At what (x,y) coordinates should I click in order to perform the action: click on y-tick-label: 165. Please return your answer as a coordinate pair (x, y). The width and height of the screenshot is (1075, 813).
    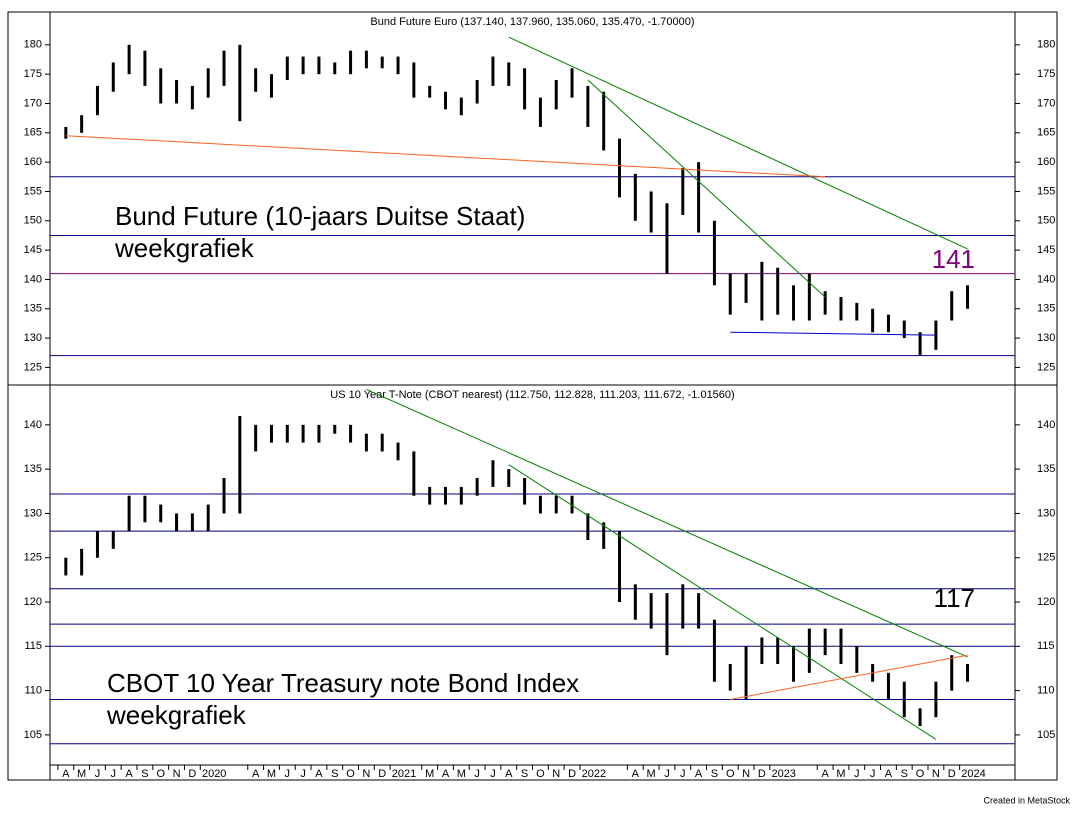
    Looking at the image, I should click on (1046, 133).